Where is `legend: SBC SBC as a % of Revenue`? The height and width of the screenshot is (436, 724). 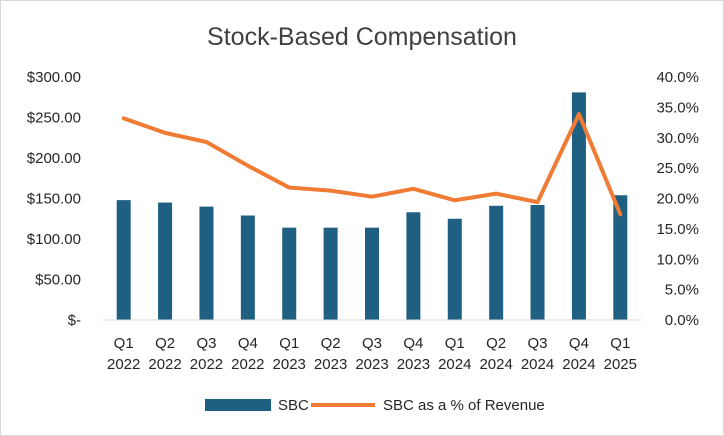
legend: SBC SBC as a % of Revenue is located at coordinates (375, 405).